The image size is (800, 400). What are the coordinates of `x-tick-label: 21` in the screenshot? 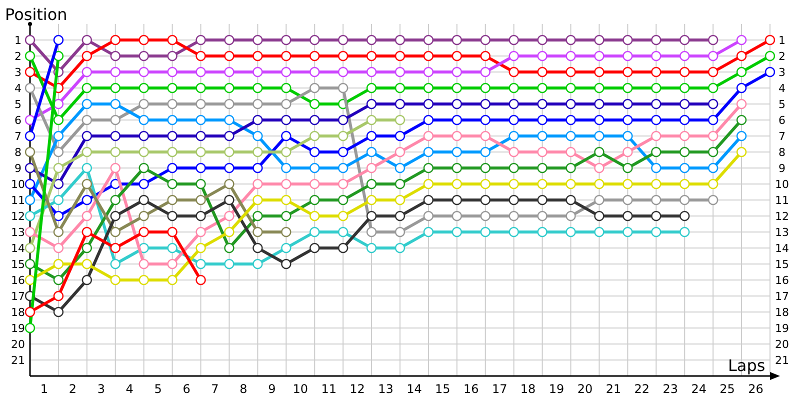 It's located at (614, 389).